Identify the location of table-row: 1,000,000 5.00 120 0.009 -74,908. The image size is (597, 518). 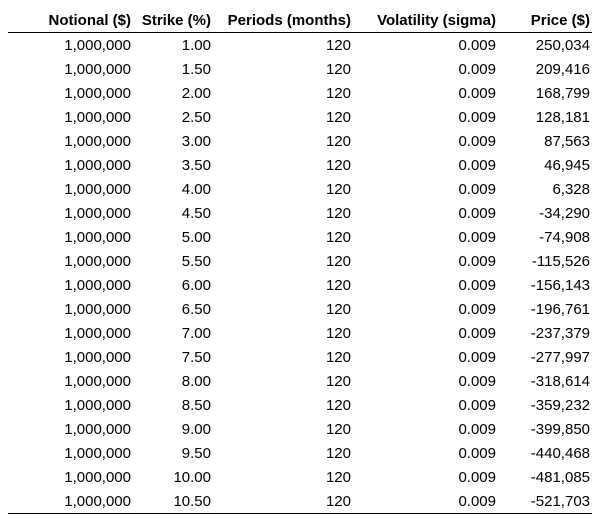
(300, 237).